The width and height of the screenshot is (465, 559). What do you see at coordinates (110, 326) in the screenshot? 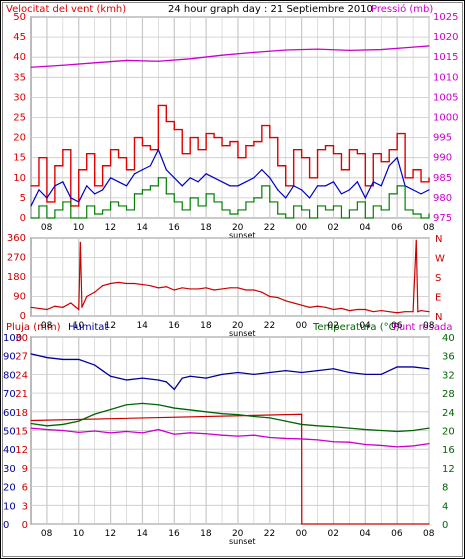
I see `x-tick-label: 12` at bounding box center [110, 326].